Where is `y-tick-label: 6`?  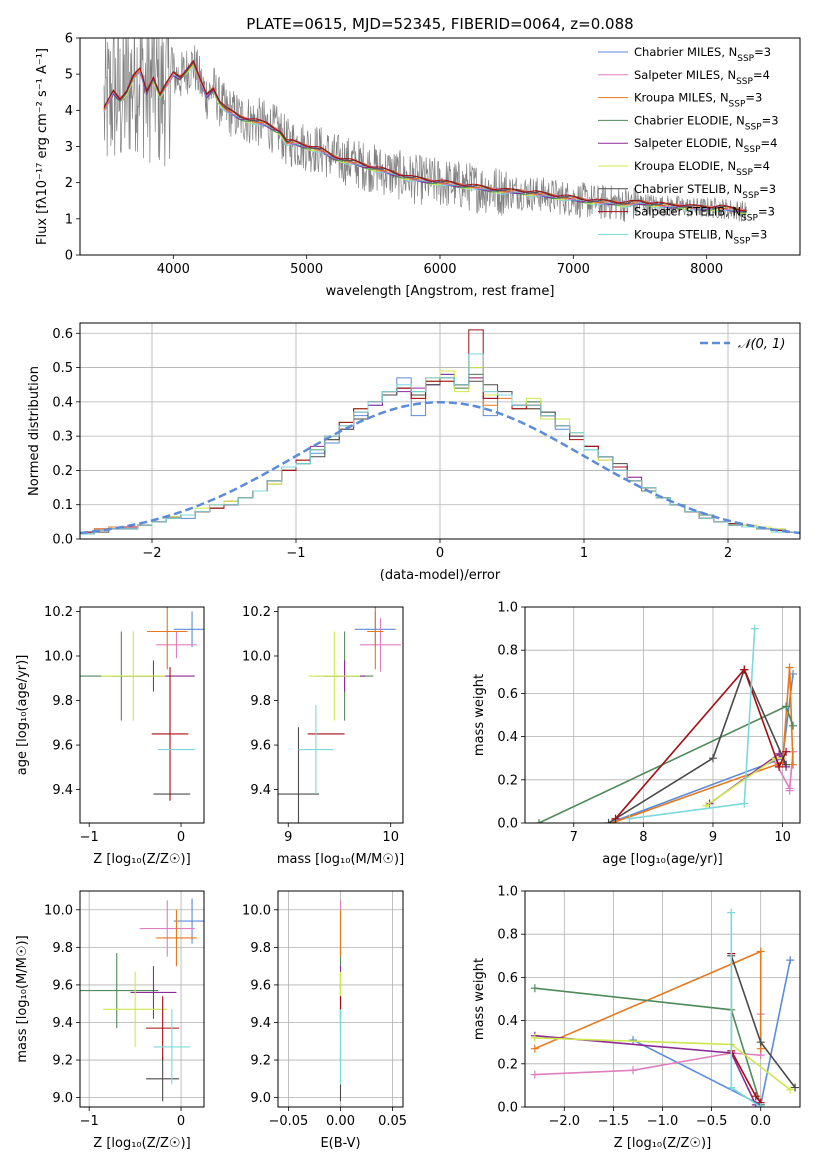
y-tick-label: 6 is located at coordinates (69, 39).